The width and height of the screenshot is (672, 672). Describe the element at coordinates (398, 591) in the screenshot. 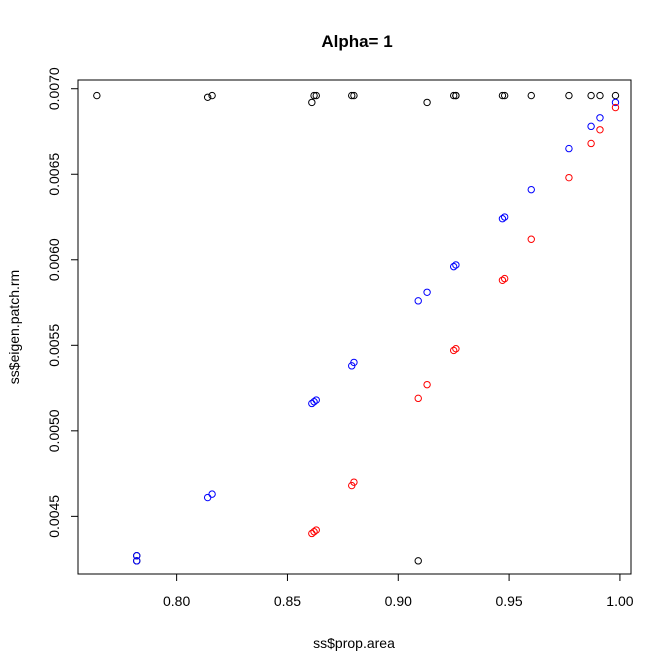

I see `x-axis: 0.80 0.85 0.90 0.95 1.00` at that location.